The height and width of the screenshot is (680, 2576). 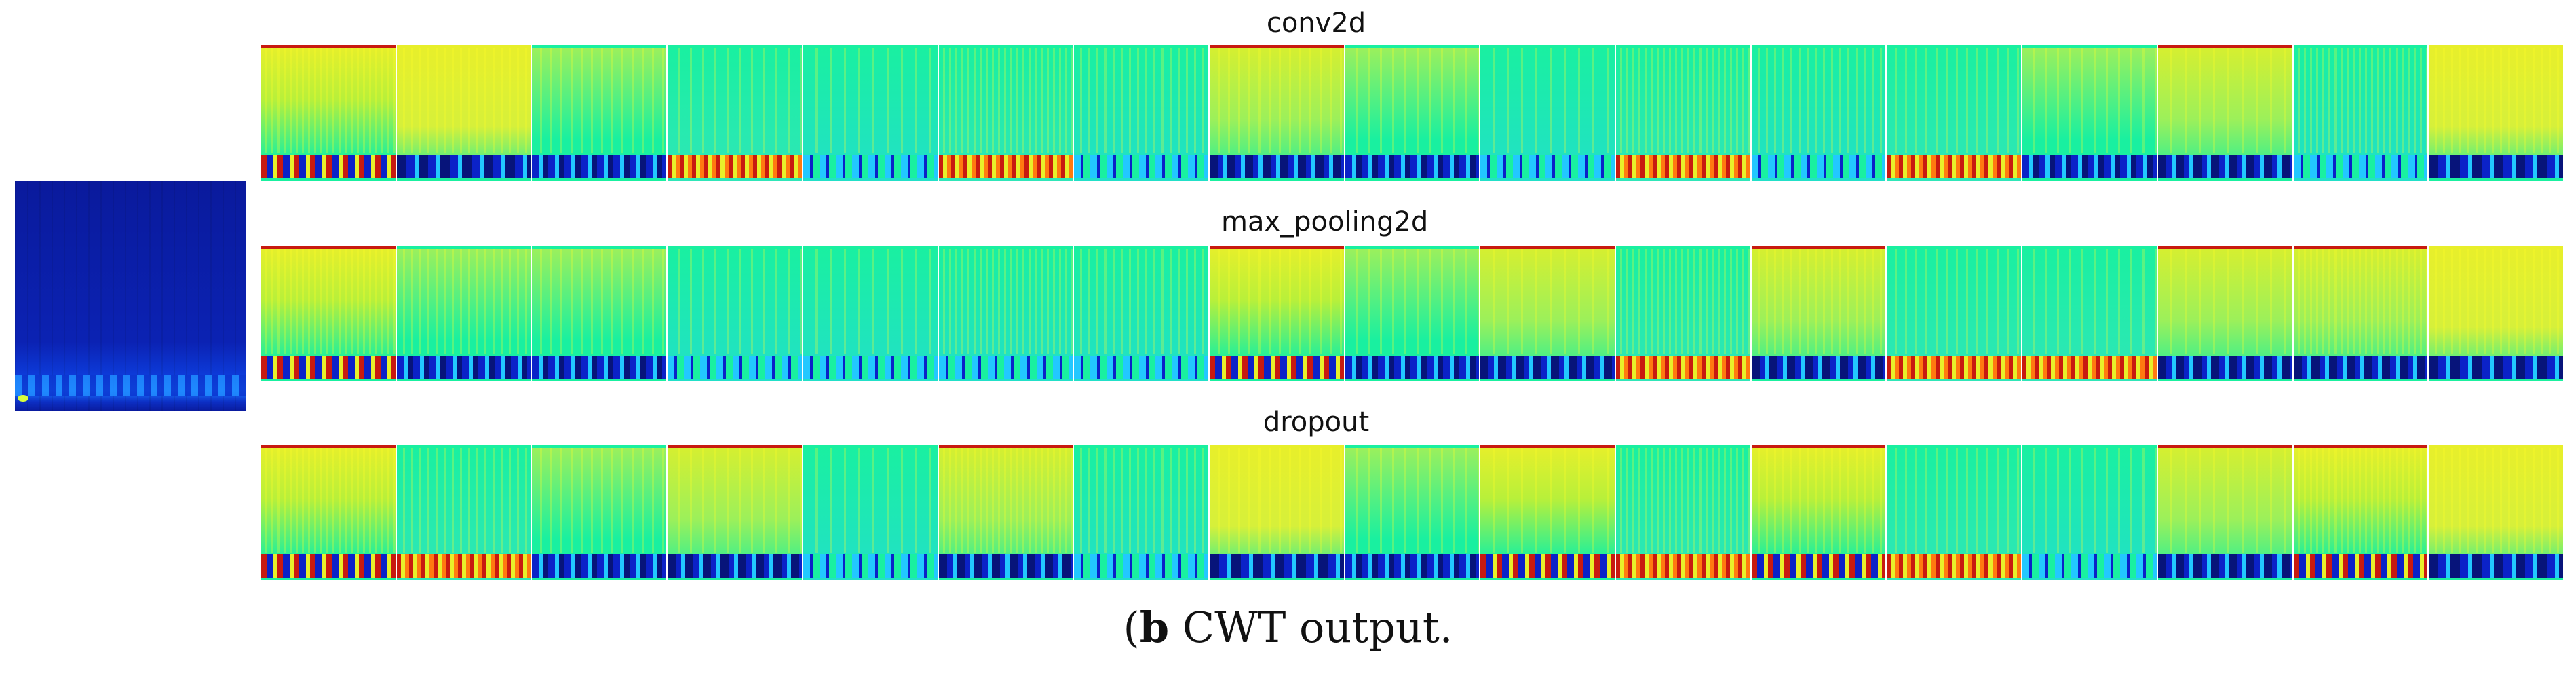 I want to click on input-hotspot, so click(x=23, y=398).